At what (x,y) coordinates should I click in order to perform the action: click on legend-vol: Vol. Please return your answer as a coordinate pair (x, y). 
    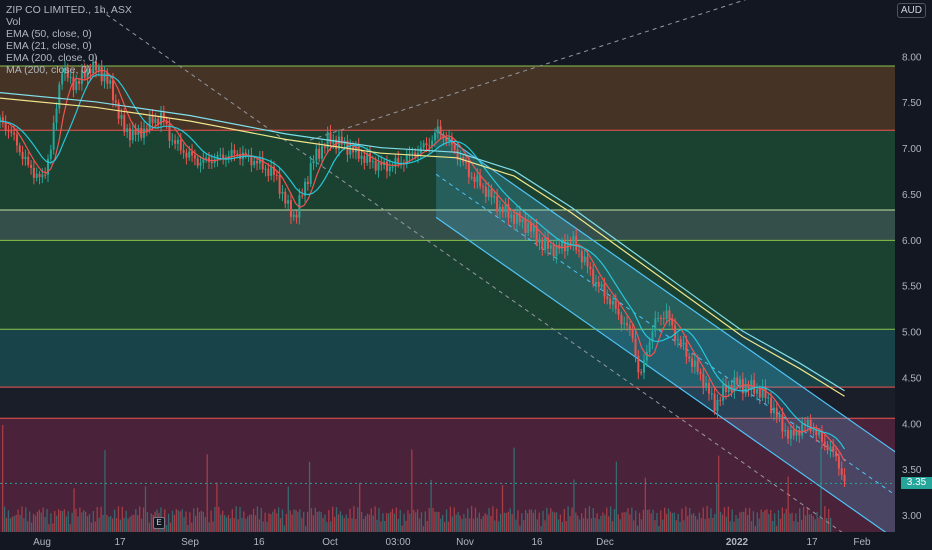
    Looking at the image, I should click on (13, 22).